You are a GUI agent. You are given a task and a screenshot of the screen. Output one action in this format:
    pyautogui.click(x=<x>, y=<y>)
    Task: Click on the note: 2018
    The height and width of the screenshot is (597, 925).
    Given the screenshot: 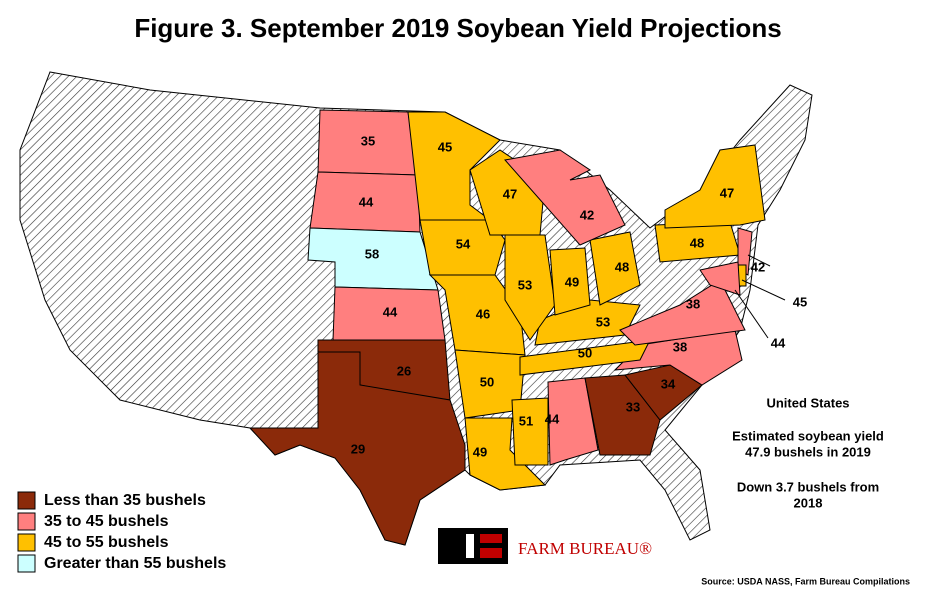 What is the action you would take?
    pyautogui.click(x=808, y=502)
    